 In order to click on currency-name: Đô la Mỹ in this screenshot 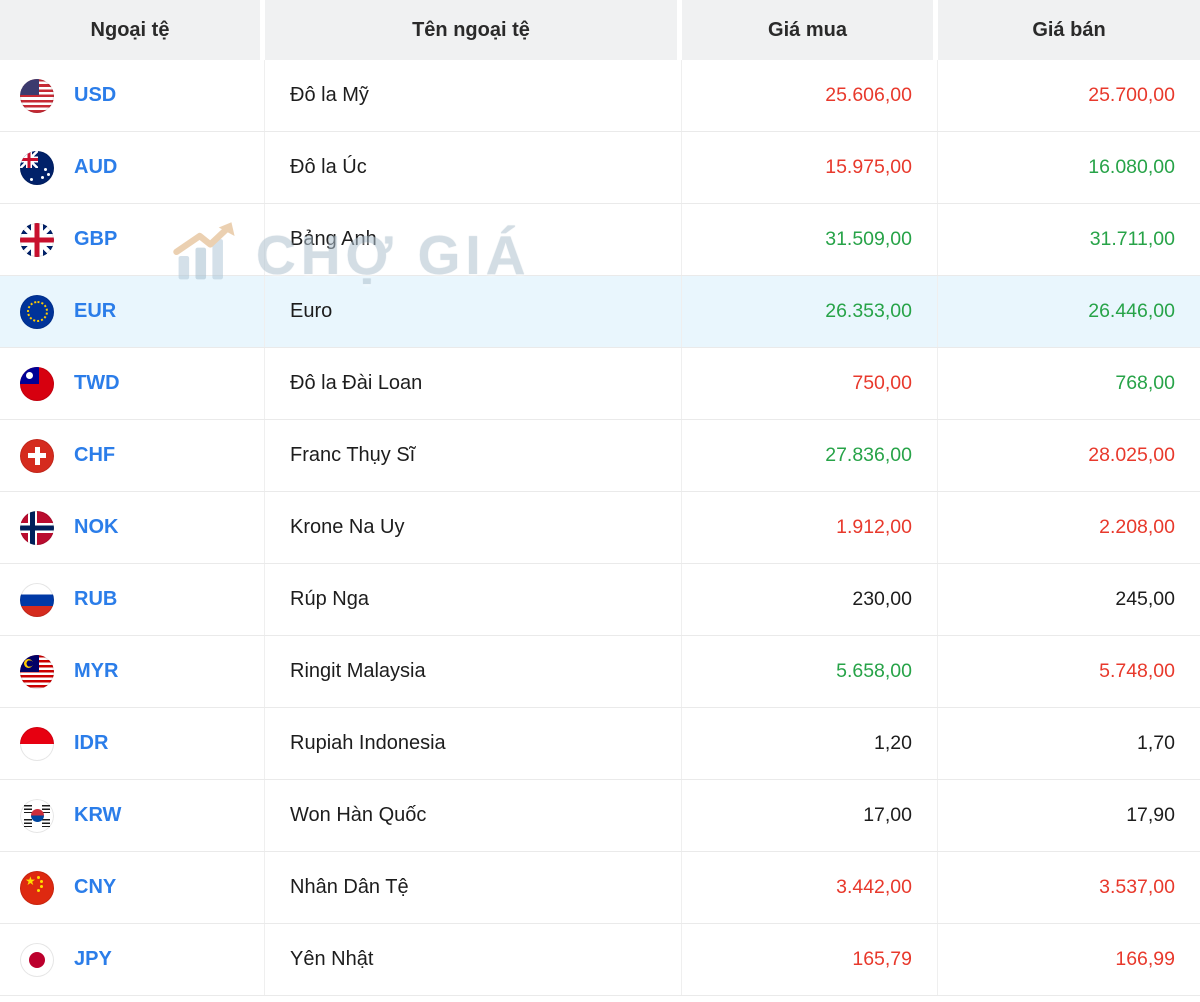, I will do `click(473, 95)`.